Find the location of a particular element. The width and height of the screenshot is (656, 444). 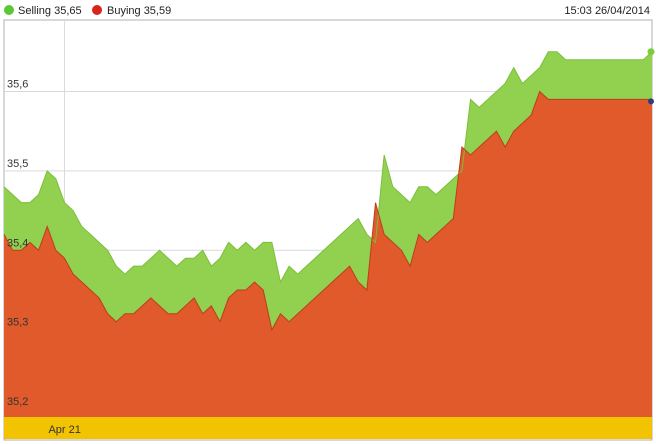

x-axis-ticks: Apr 21 is located at coordinates (64, 430).